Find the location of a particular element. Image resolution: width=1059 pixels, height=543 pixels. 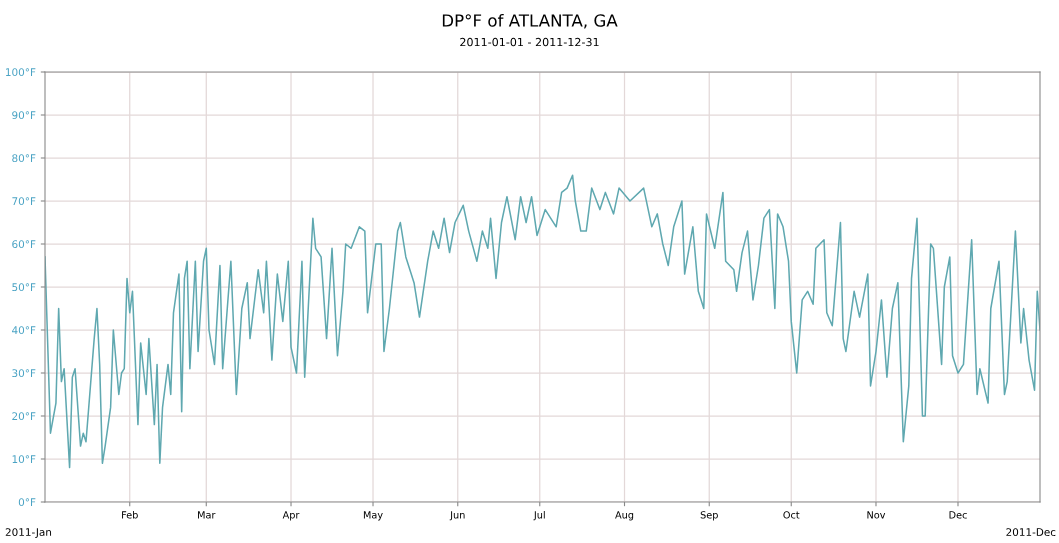

text: 2011-Jan is located at coordinates (28, 533).